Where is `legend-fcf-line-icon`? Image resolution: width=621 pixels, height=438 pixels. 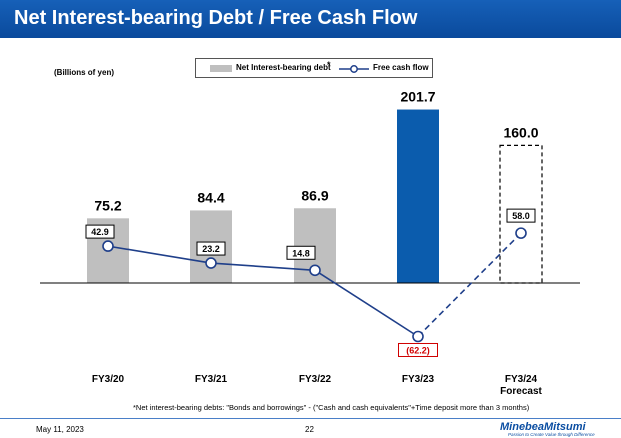 legend-fcf-line-icon is located at coordinates (354, 69).